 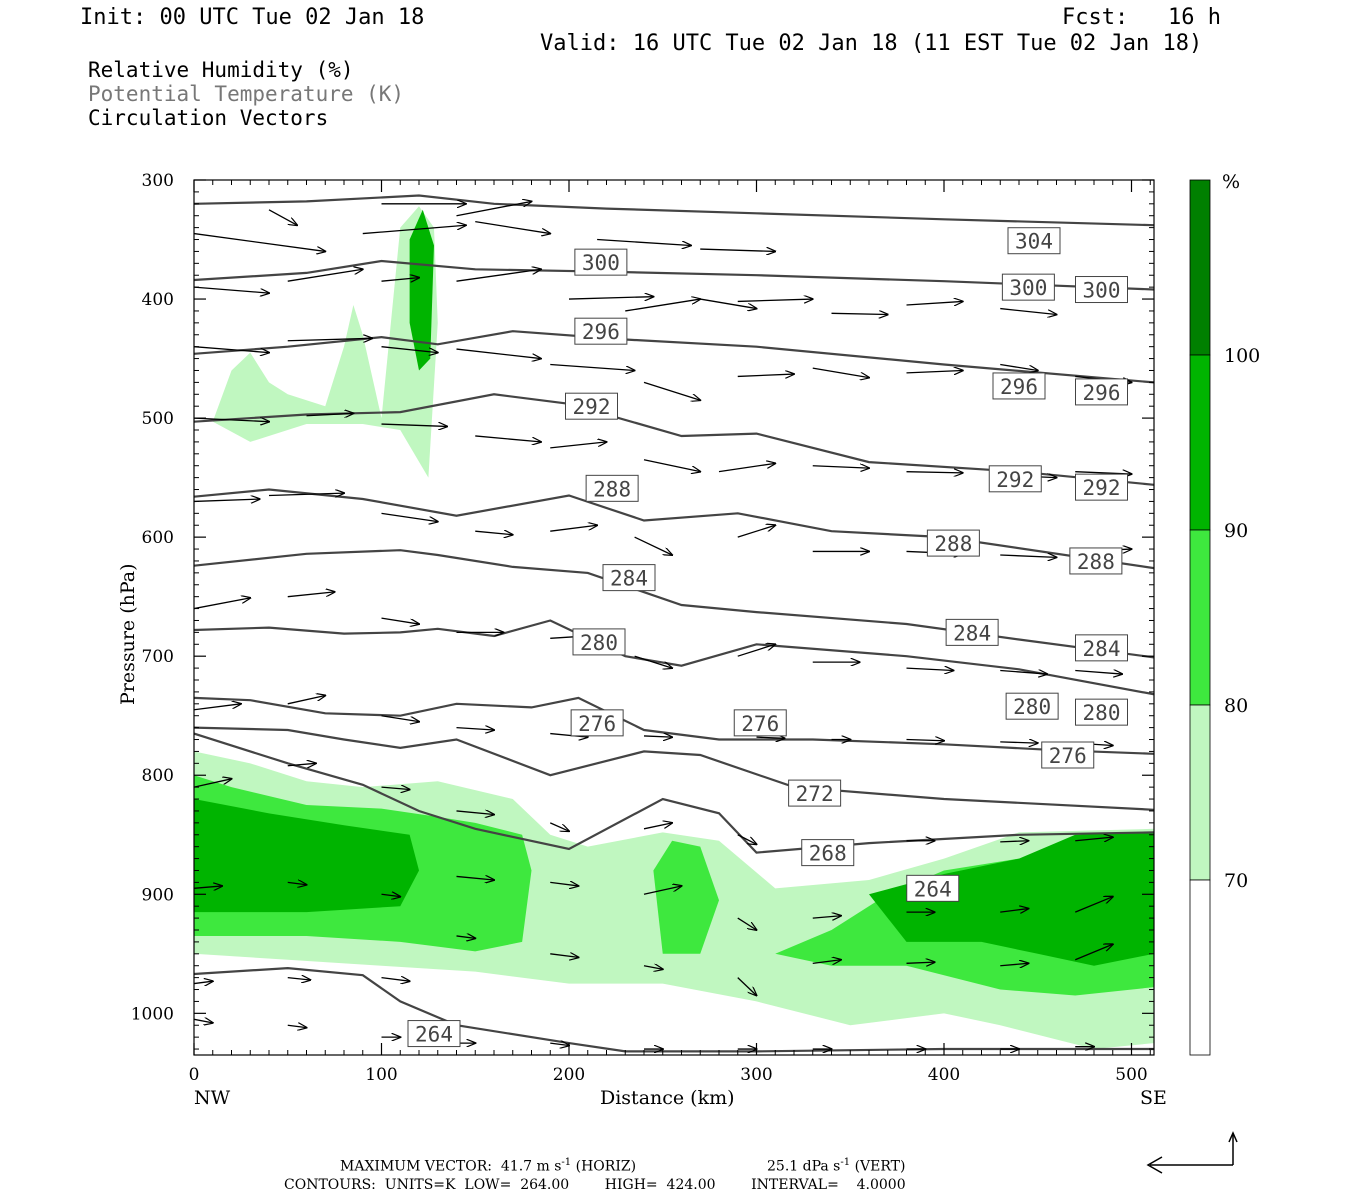 What do you see at coordinates (1153, 1098) in the screenshot?
I see `x-end-right: SE` at bounding box center [1153, 1098].